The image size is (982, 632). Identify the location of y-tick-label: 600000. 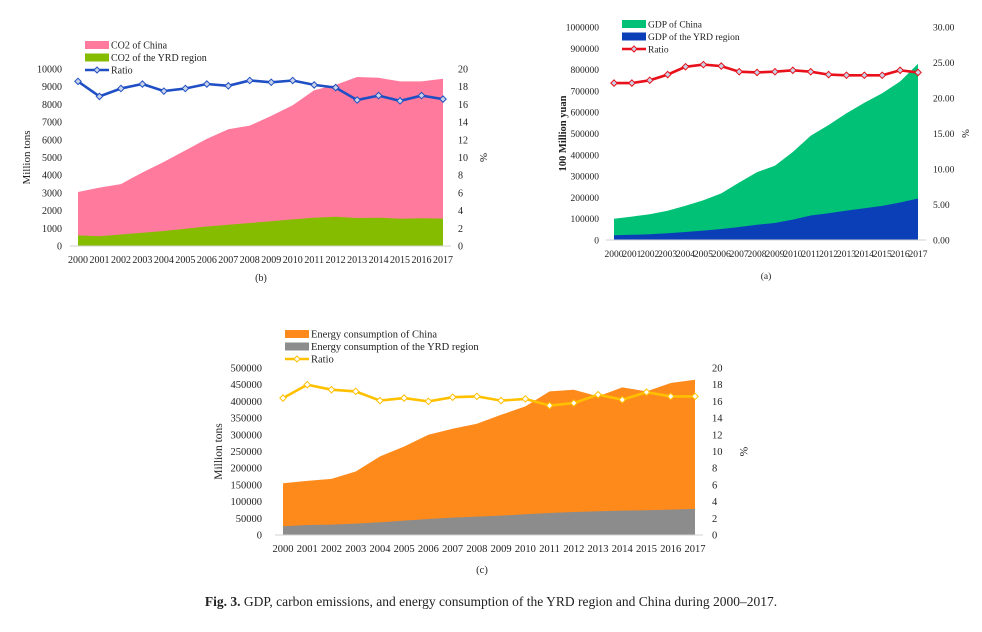
(585, 114).